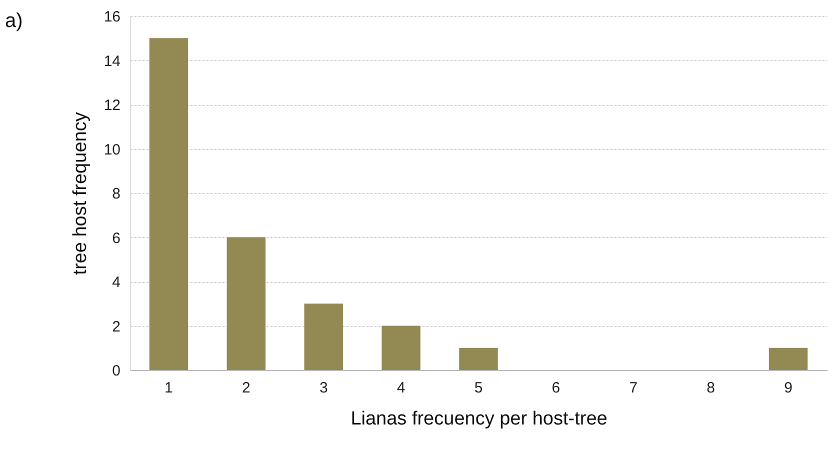 The image size is (837, 449). Describe the element at coordinates (116, 282) in the screenshot. I see `y-tick-label: 4` at that location.